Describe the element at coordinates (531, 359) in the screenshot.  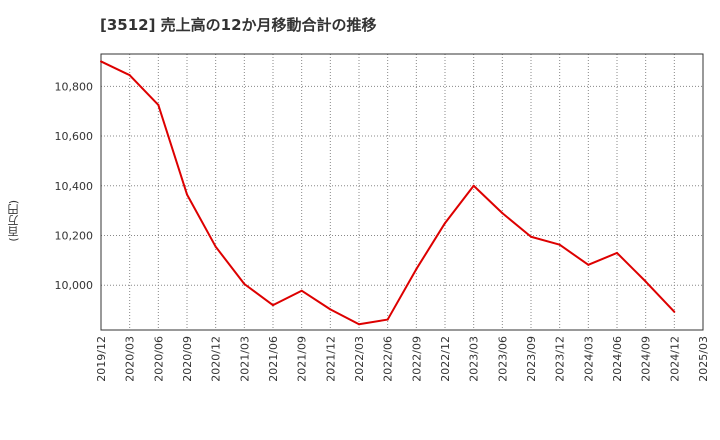
I see `x-tick-label: 2023/09` at that location.